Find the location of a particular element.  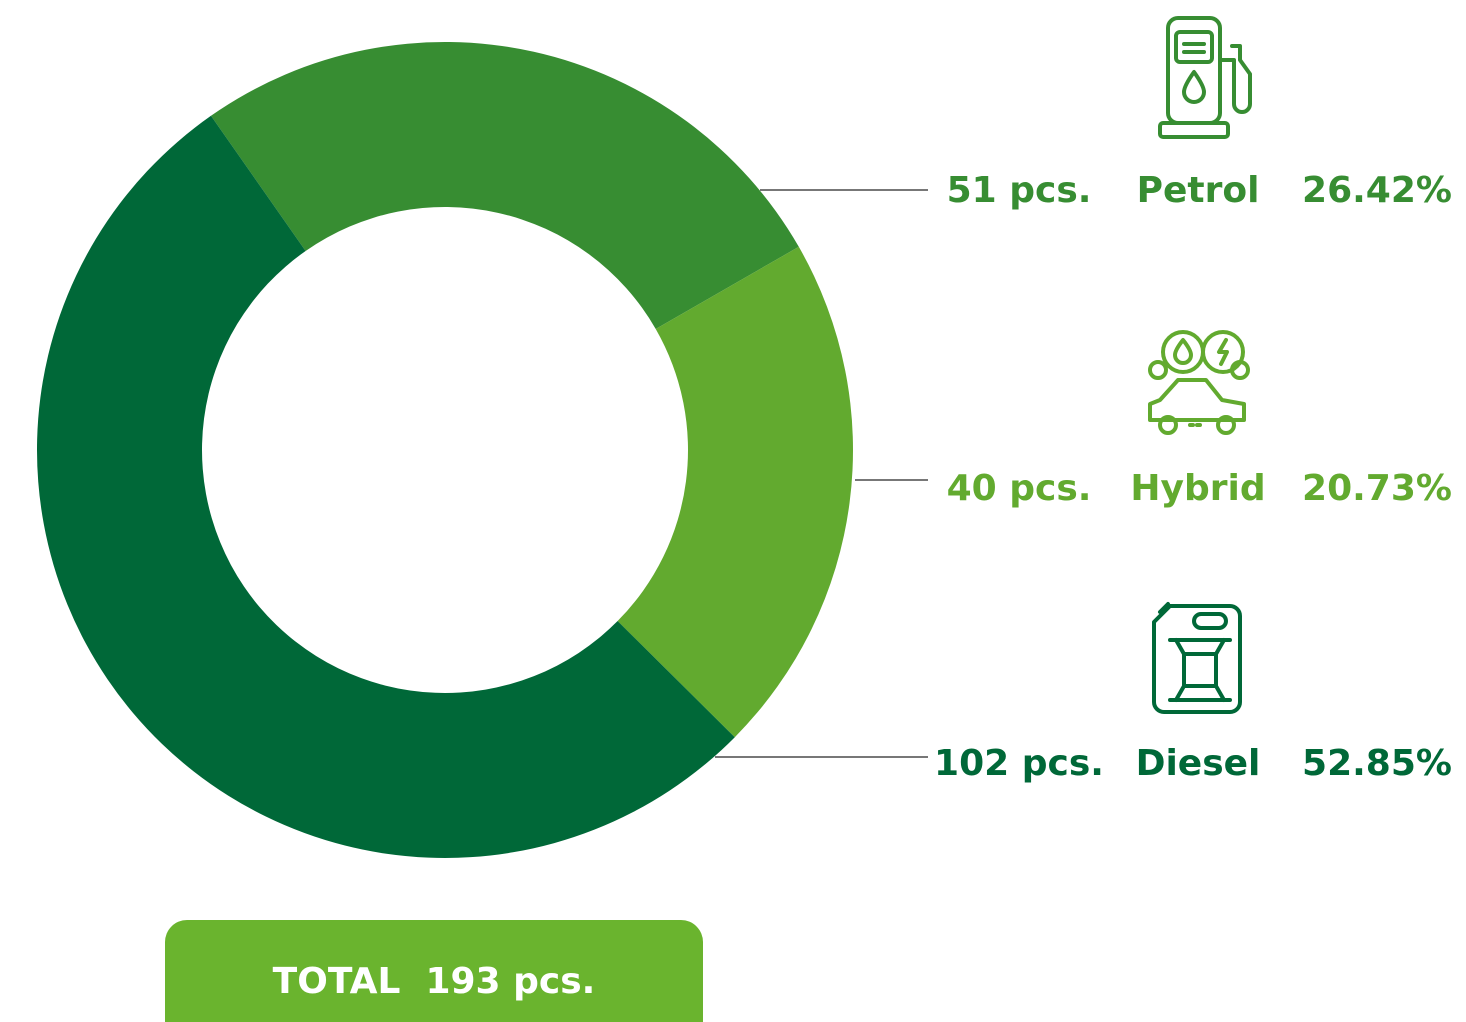

category-label: Diesel is located at coordinates (1198, 763).